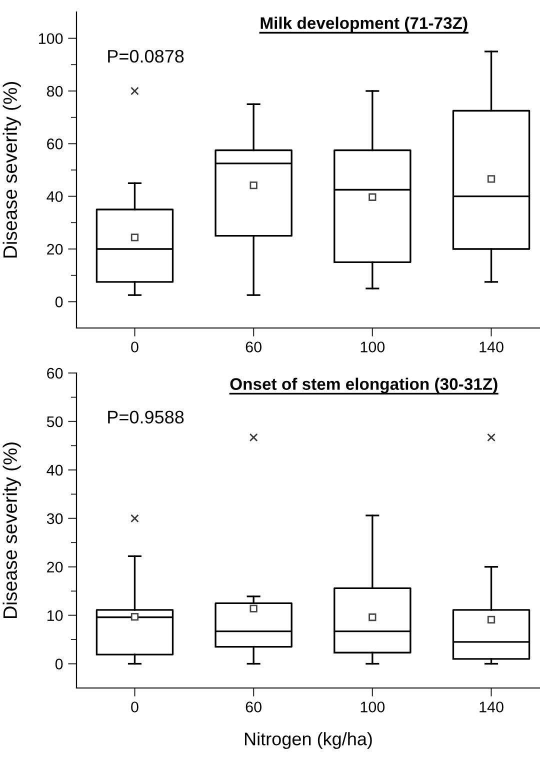  Describe the element at coordinates (54, 518) in the screenshot. I see `y-tick-label: 30` at that location.